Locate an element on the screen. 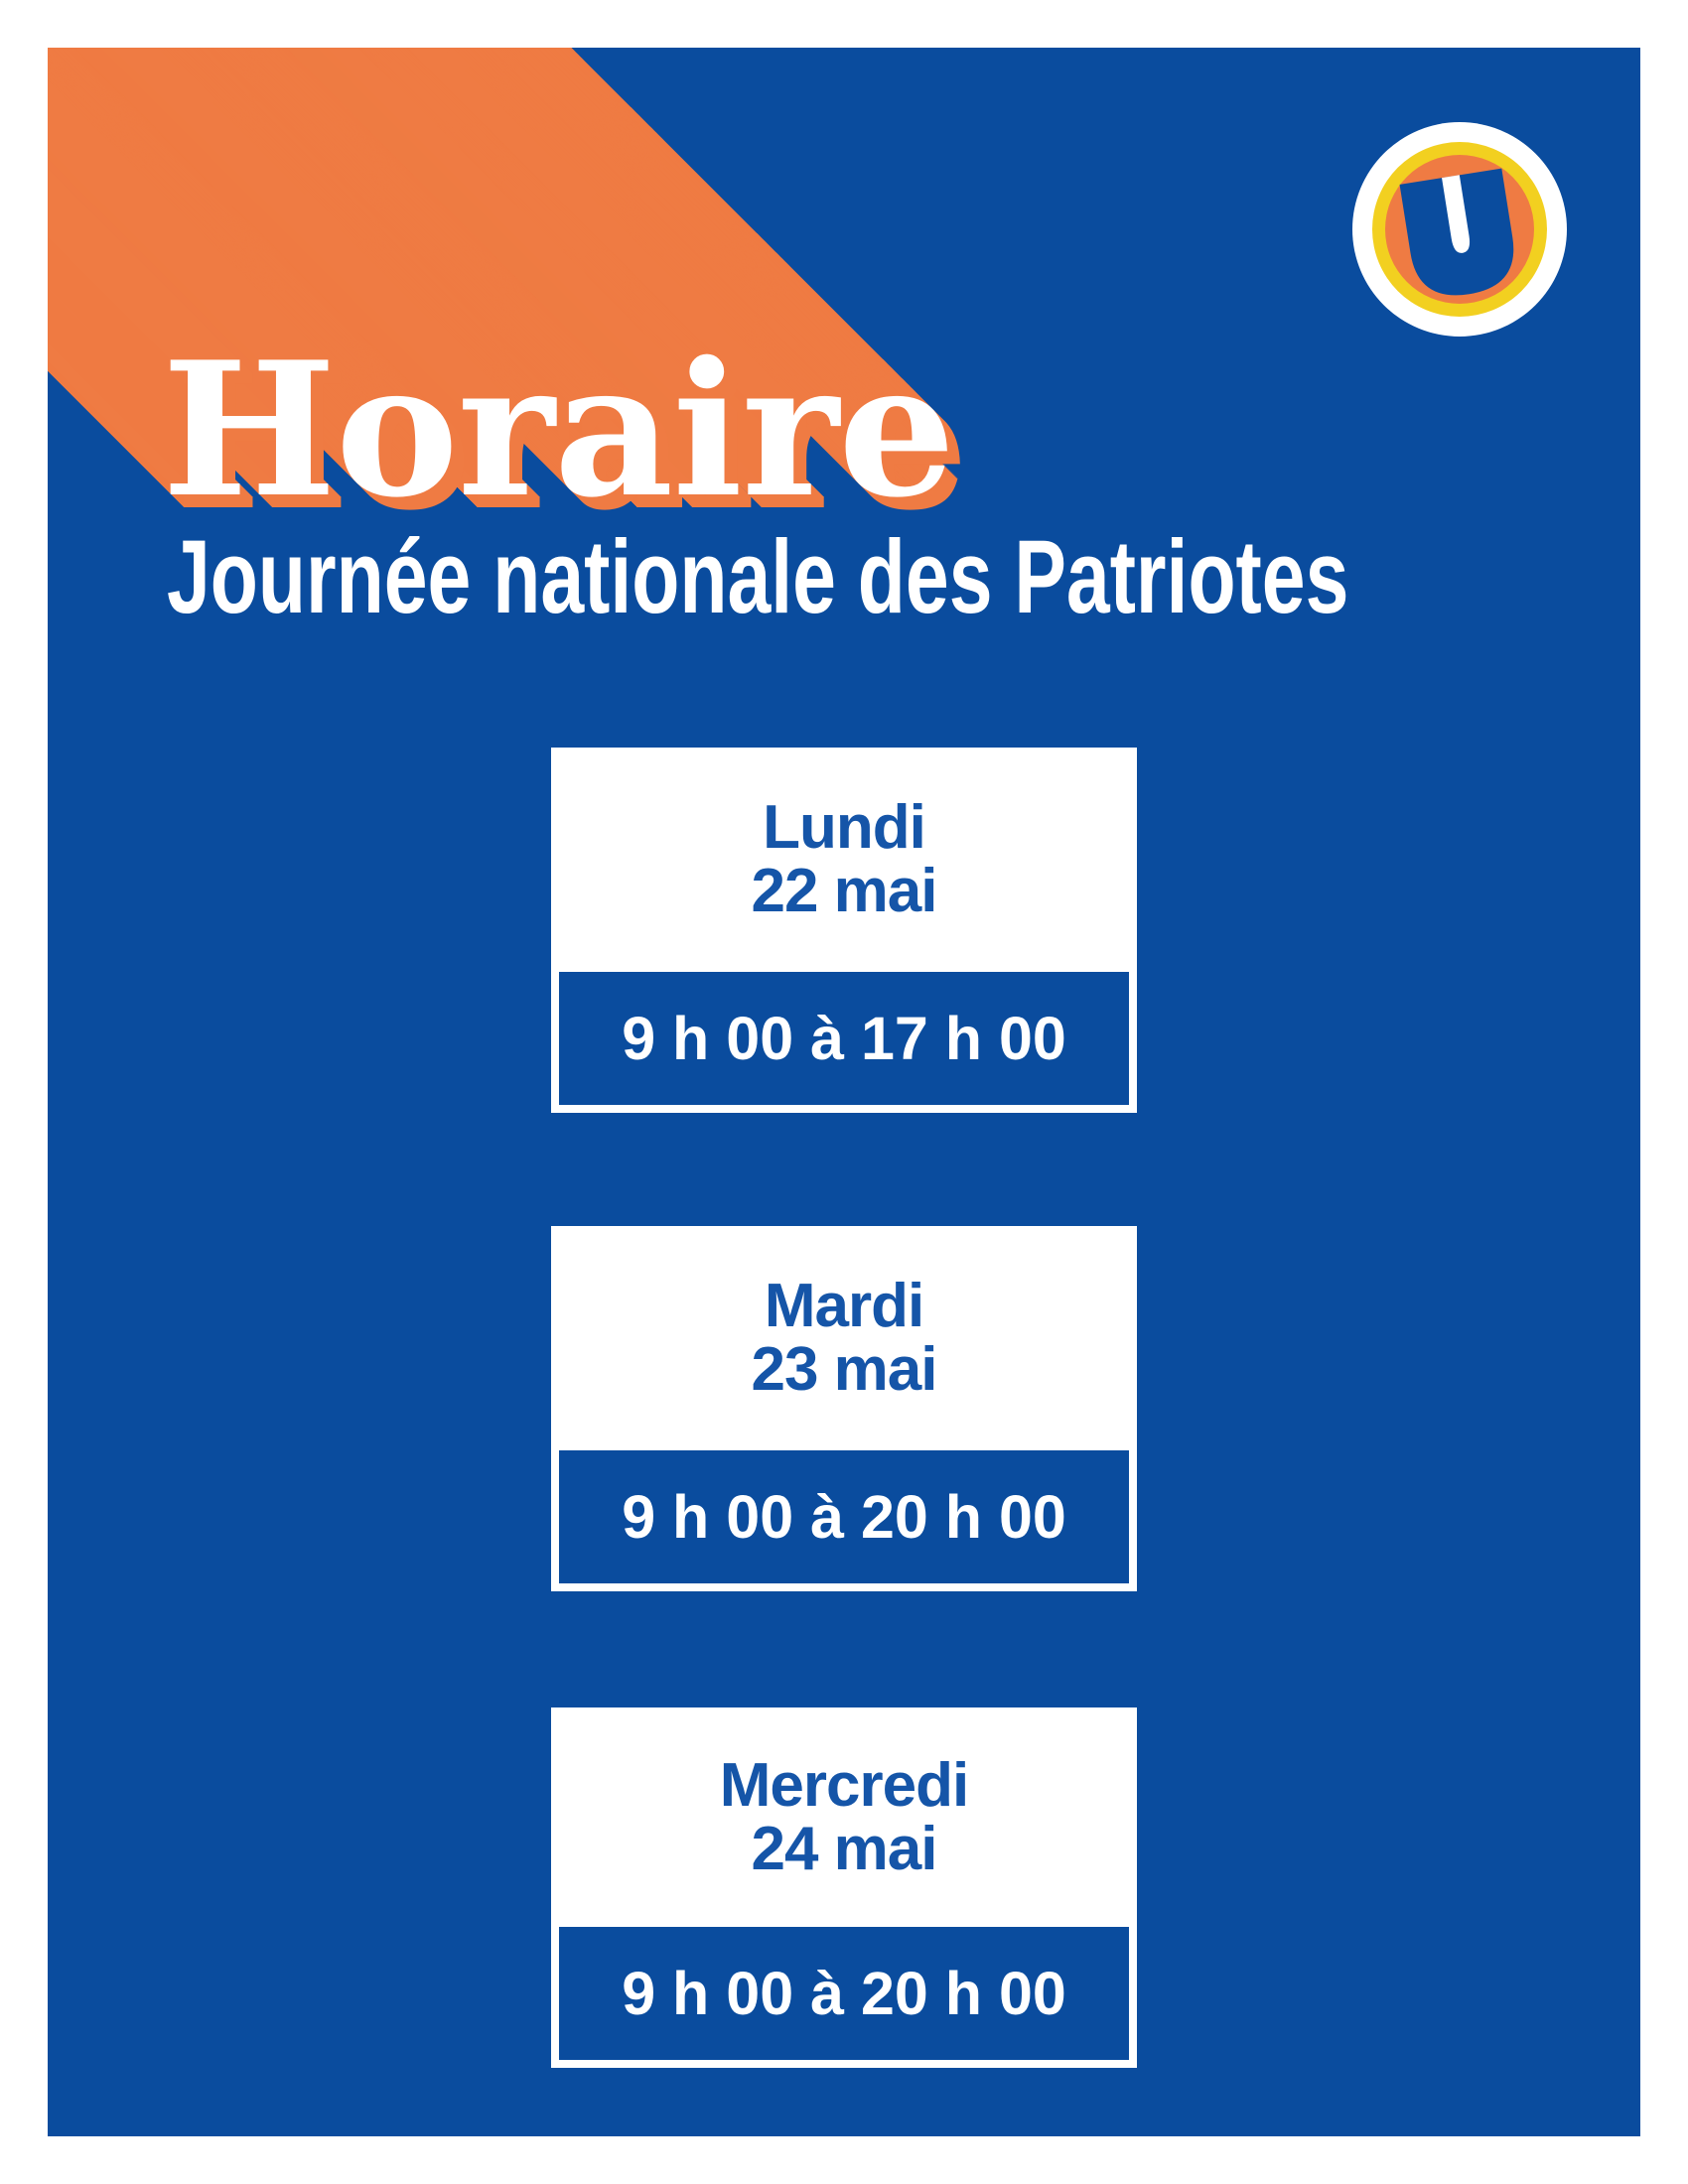 Image resolution: width=1688 pixels, height=2184 pixels. schedule-card-monday: Lundi 22 mai 9 h 00 à 17 h 00 is located at coordinates (844, 930).